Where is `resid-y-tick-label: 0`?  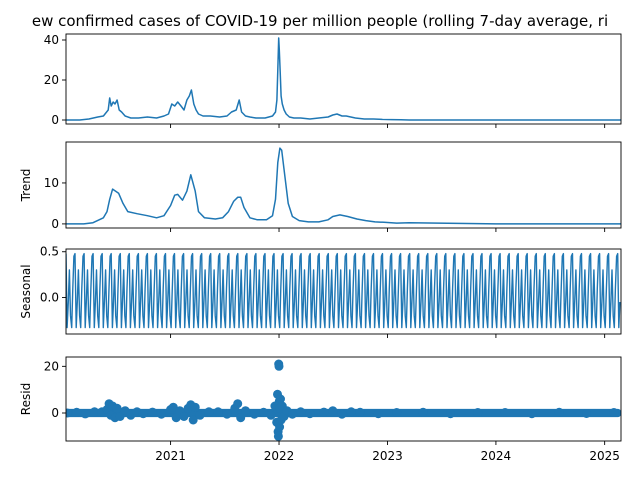
resid-y-tick-label: 0 is located at coordinates (55, 413).